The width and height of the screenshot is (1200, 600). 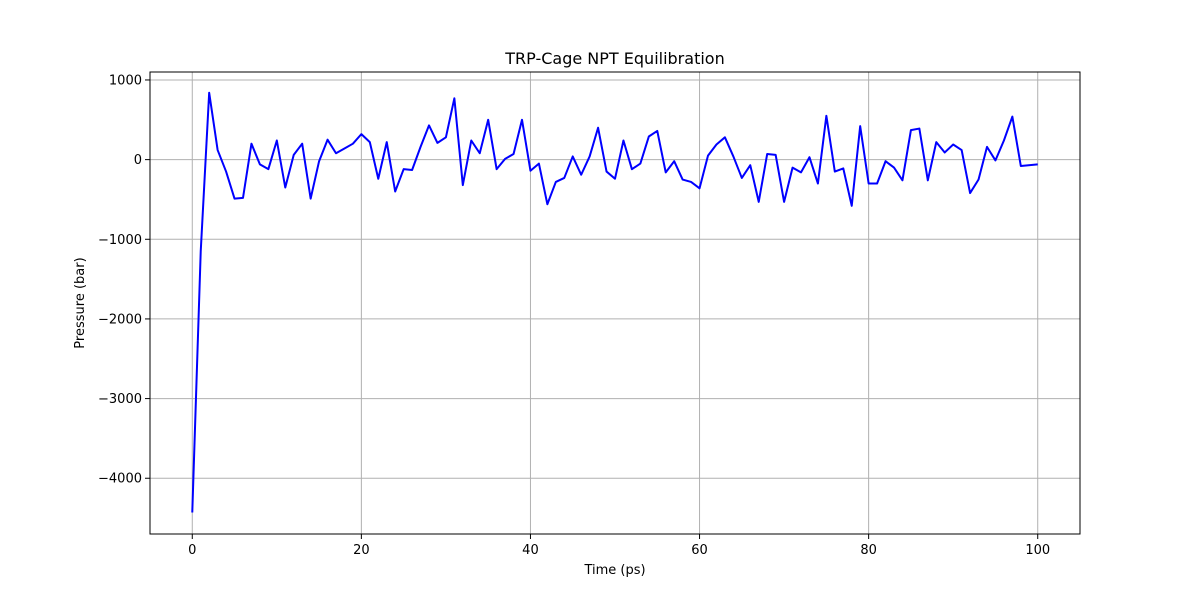 I want to click on y-axis-ticks: 1000 0 −1000 −2000 −3000 −4000, so click(x=124, y=280).